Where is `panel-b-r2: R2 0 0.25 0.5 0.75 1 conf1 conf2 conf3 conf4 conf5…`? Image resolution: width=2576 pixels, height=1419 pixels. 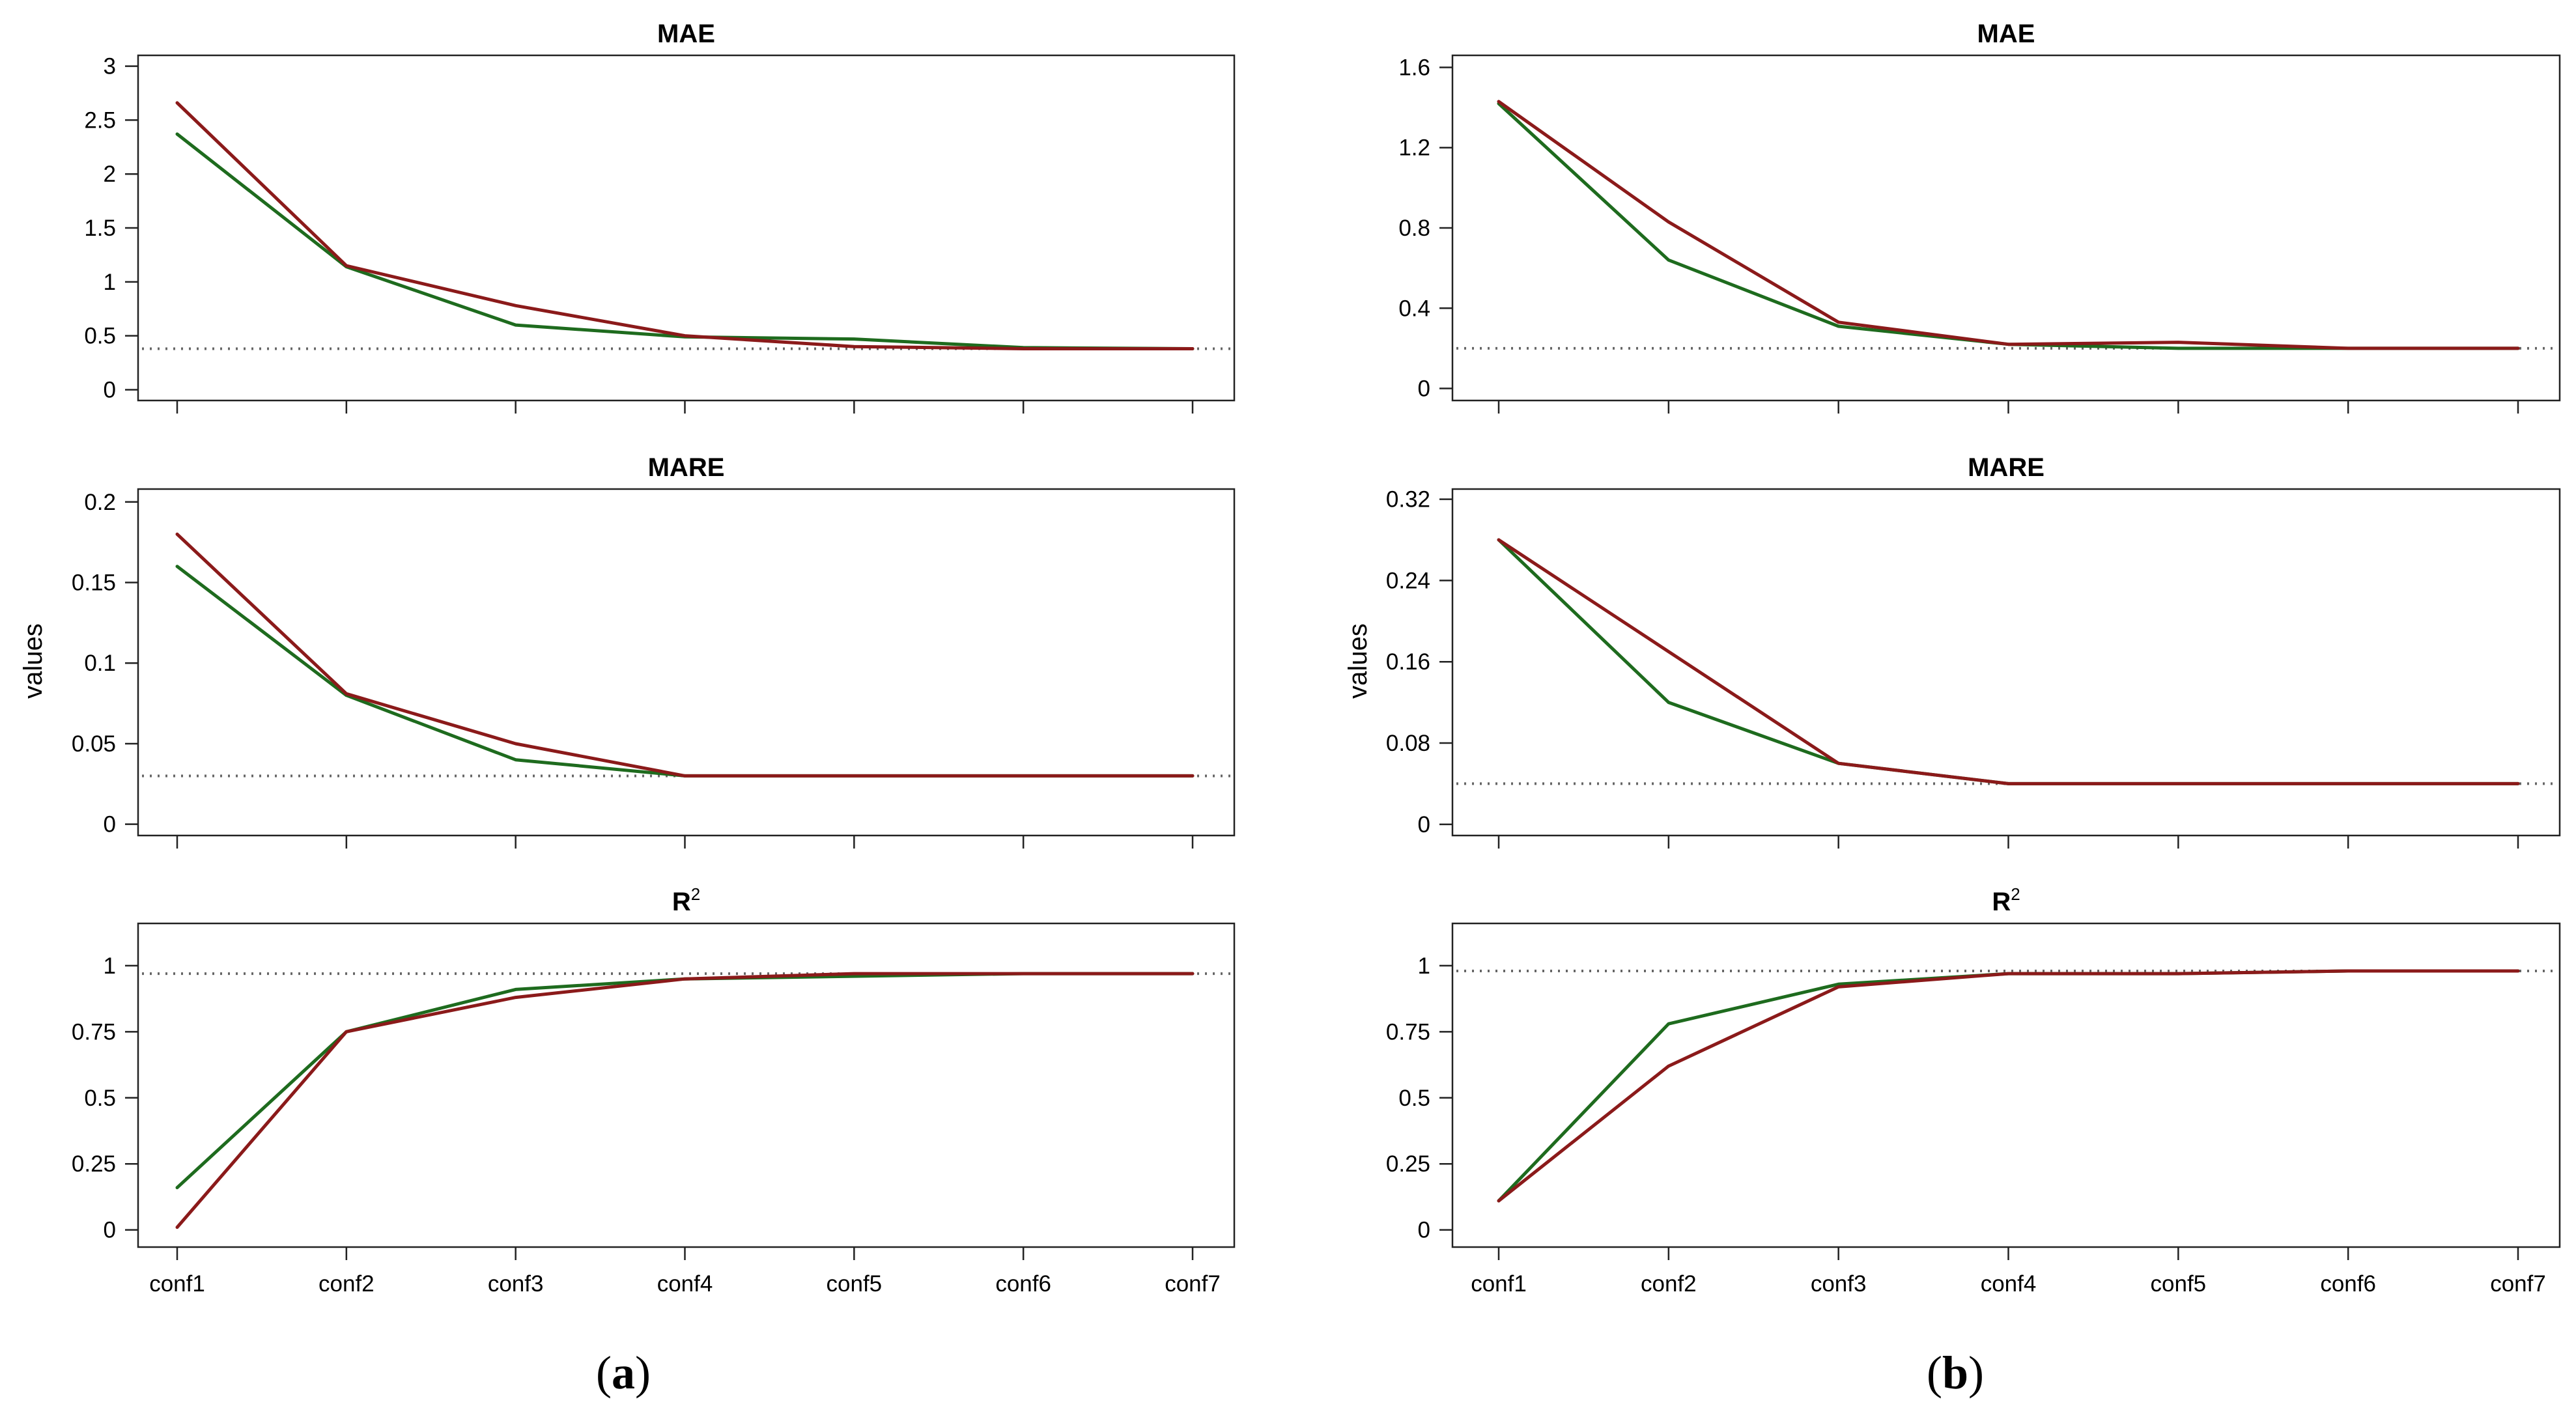
panel-b-r2: R2 0 0.25 0.5 0.75 1 conf1 conf2 conf3 conf4 conf5… is located at coordinates (1973, 1090).